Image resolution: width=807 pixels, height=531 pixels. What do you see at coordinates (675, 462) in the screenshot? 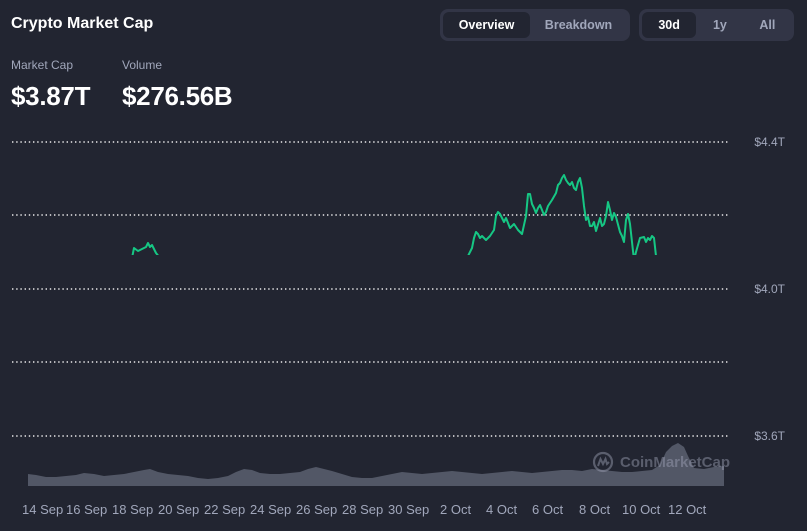
I see `watermark-text: CoinMarketCap` at bounding box center [675, 462].